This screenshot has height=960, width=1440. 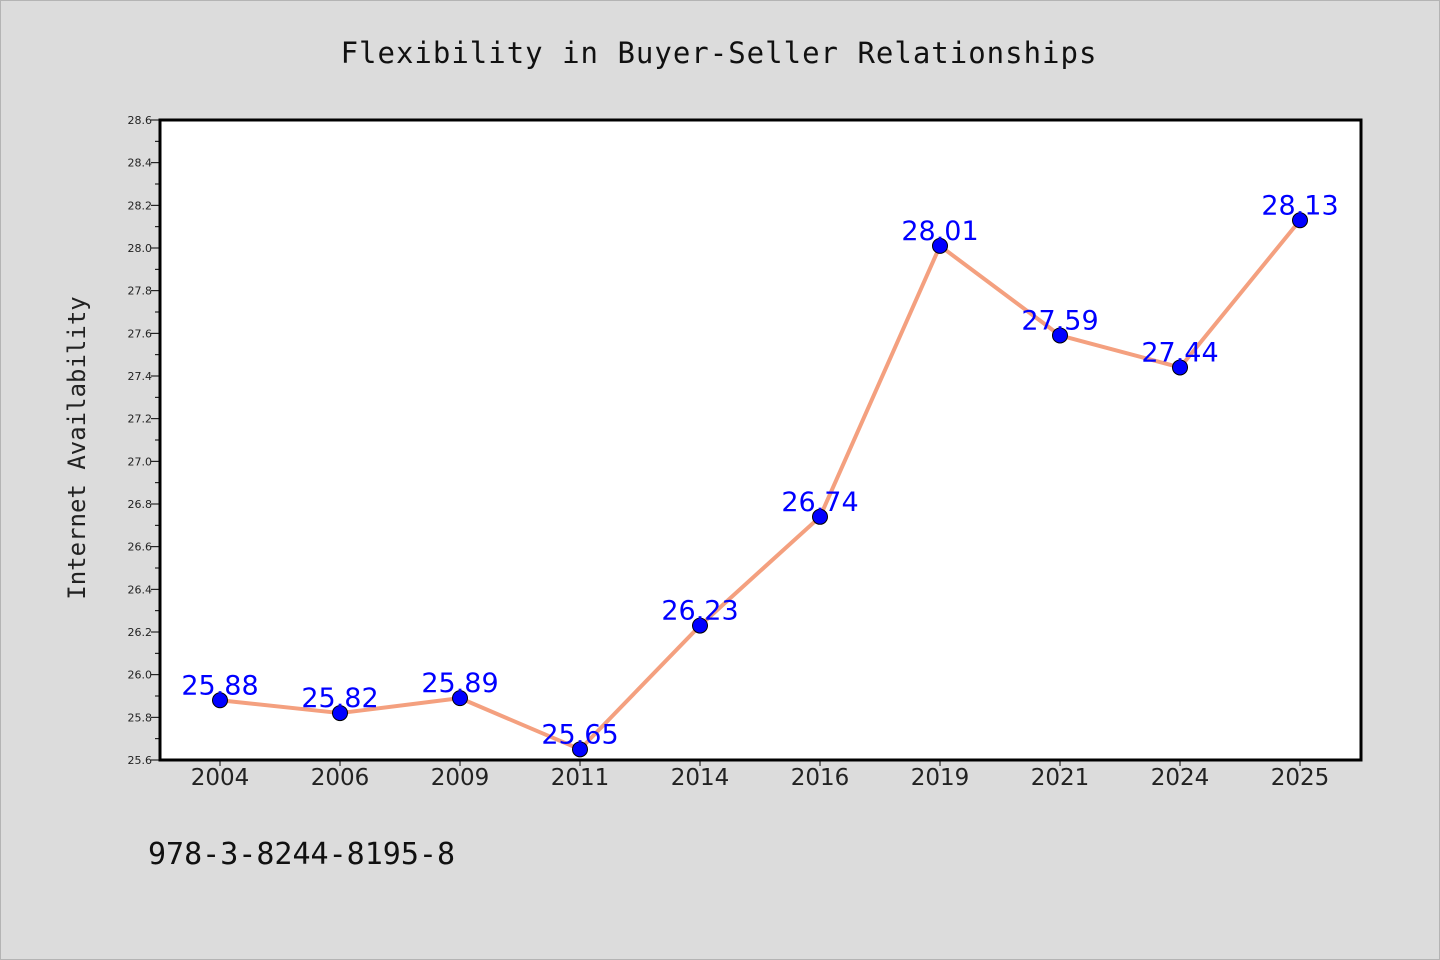 What do you see at coordinates (220, 778) in the screenshot?
I see `x-tick-label: 2004` at bounding box center [220, 778].